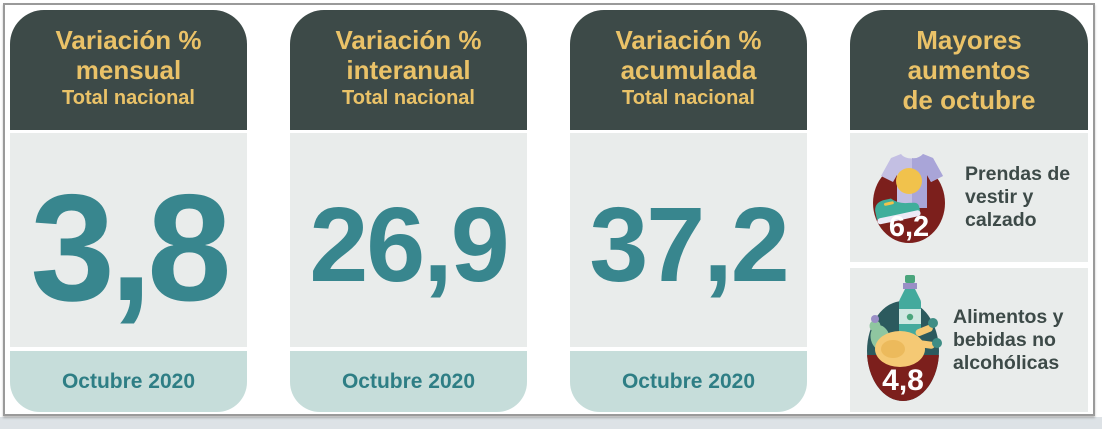 This screenshot has height=429, width=1102. What do you see at coordinates (689, 244) in the screenshot?
I see `accumulated-variation-value: 37,2` at bounding box center [689, 244].